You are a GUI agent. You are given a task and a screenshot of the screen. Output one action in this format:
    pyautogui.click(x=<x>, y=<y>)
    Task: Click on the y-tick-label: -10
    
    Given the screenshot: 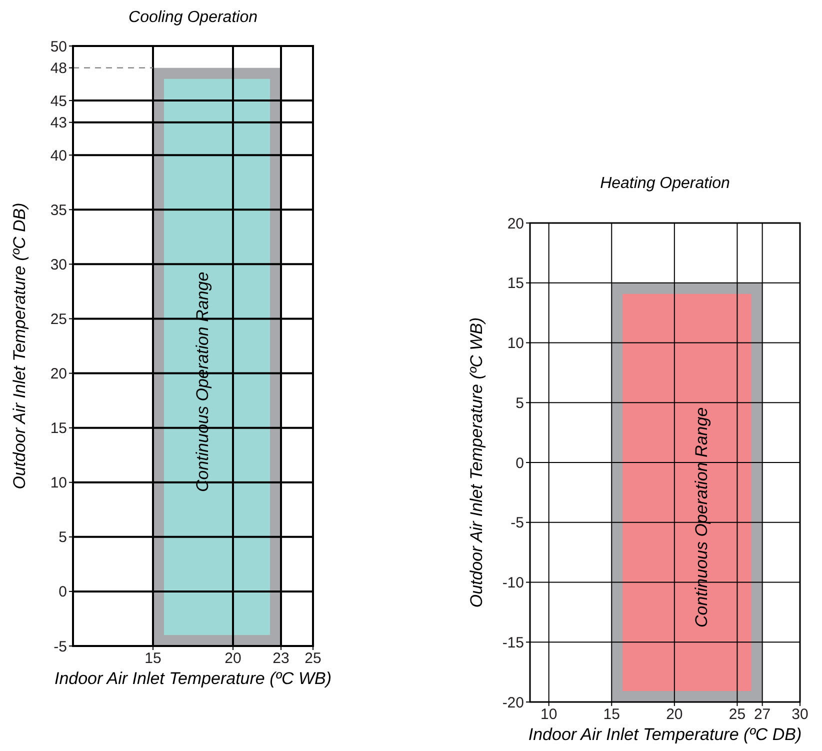 What is the action you would take?
    pyautogui.click(x=513, y=583)
    